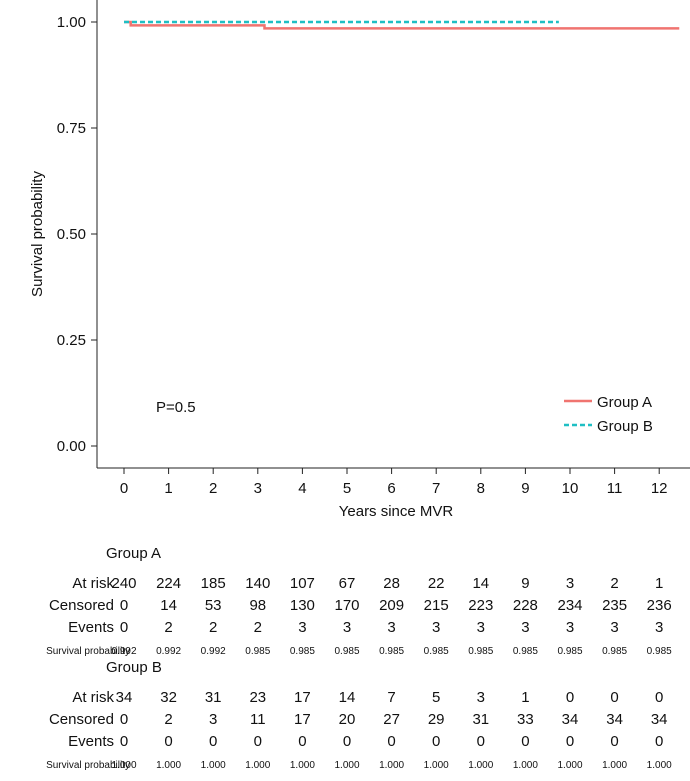  What do you see at coordinates (436, 697) in the screenshot?
I see `risk-table-cell: 5` at bounding box center [436, 697].